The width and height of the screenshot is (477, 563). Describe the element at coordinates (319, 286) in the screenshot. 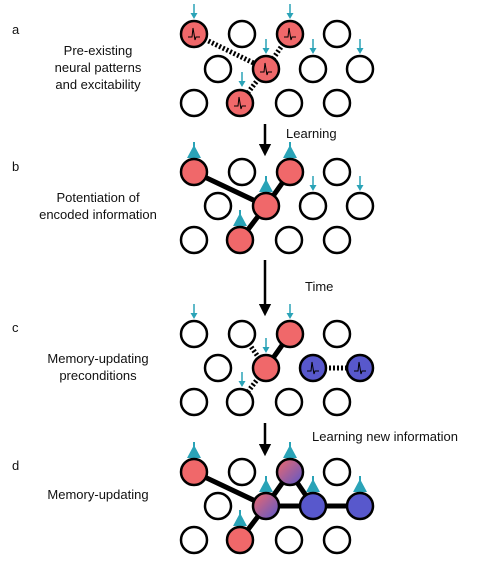

I see `transition-label-time: Time` at that location.